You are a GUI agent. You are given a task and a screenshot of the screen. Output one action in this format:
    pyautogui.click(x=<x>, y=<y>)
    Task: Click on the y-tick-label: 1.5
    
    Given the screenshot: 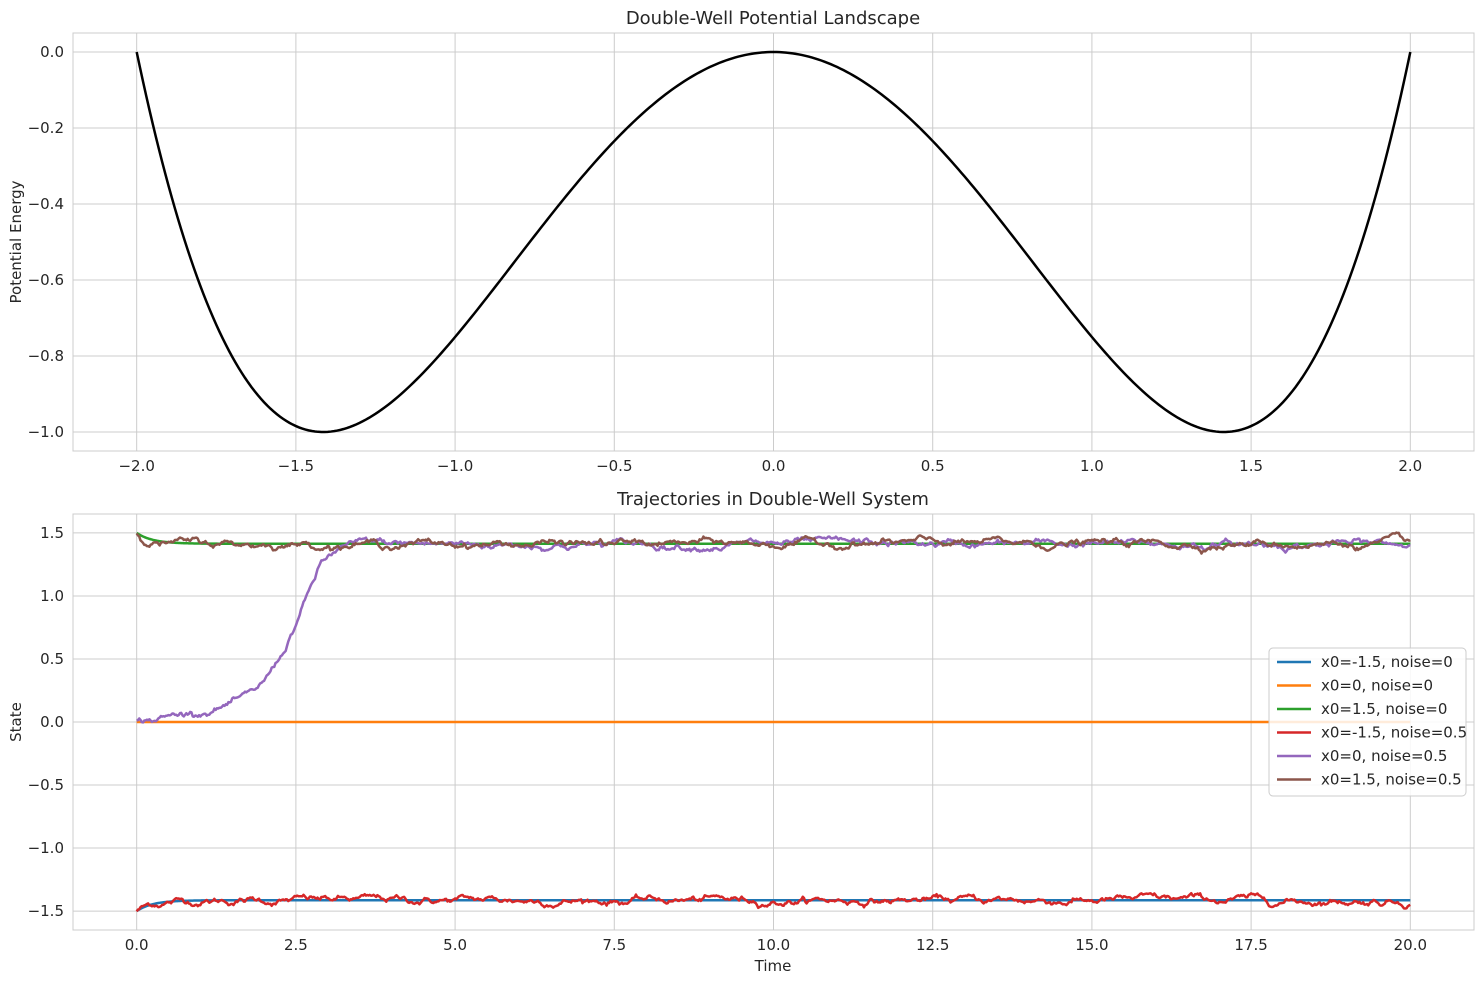 What is the action you would take?
    pyautogui.click(x=52, y=533)
    